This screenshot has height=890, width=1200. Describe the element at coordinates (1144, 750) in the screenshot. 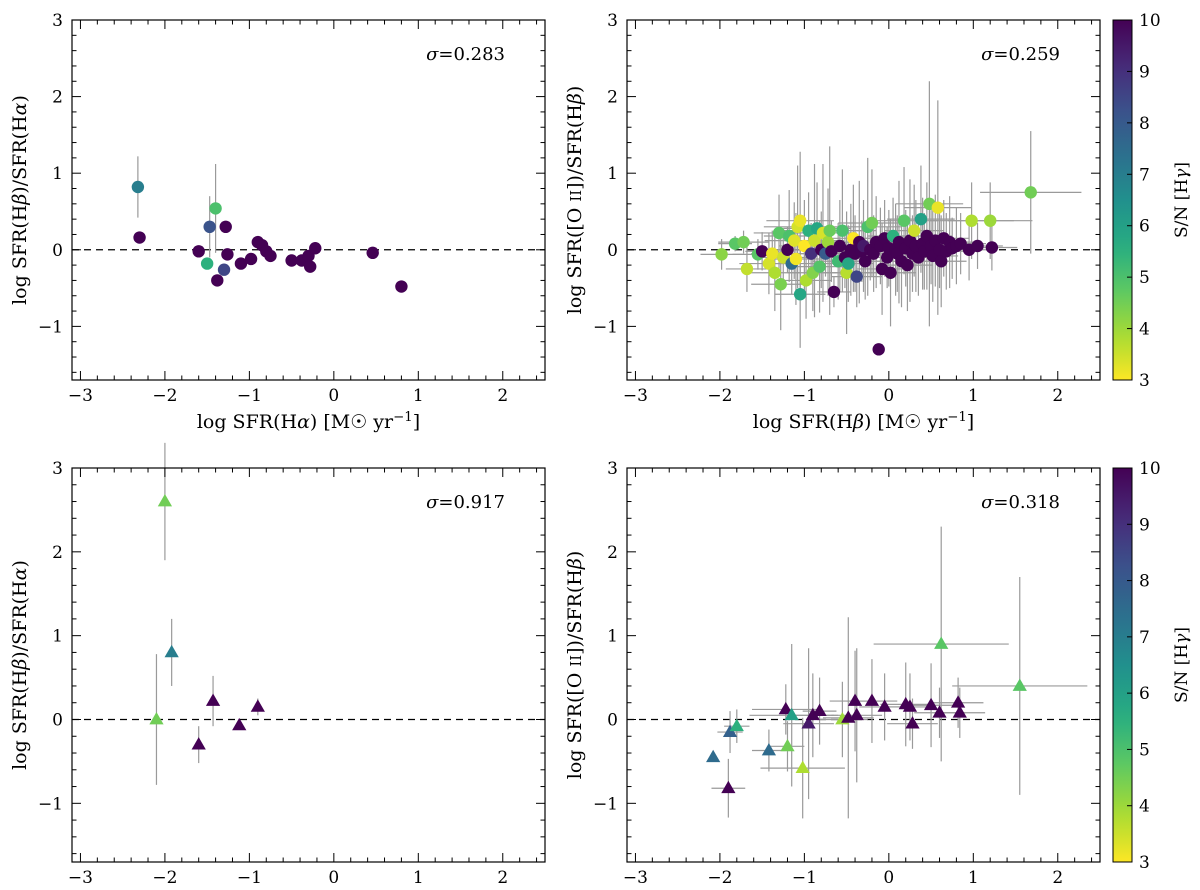

I see `colorbar-tick-label: 5` at that location.